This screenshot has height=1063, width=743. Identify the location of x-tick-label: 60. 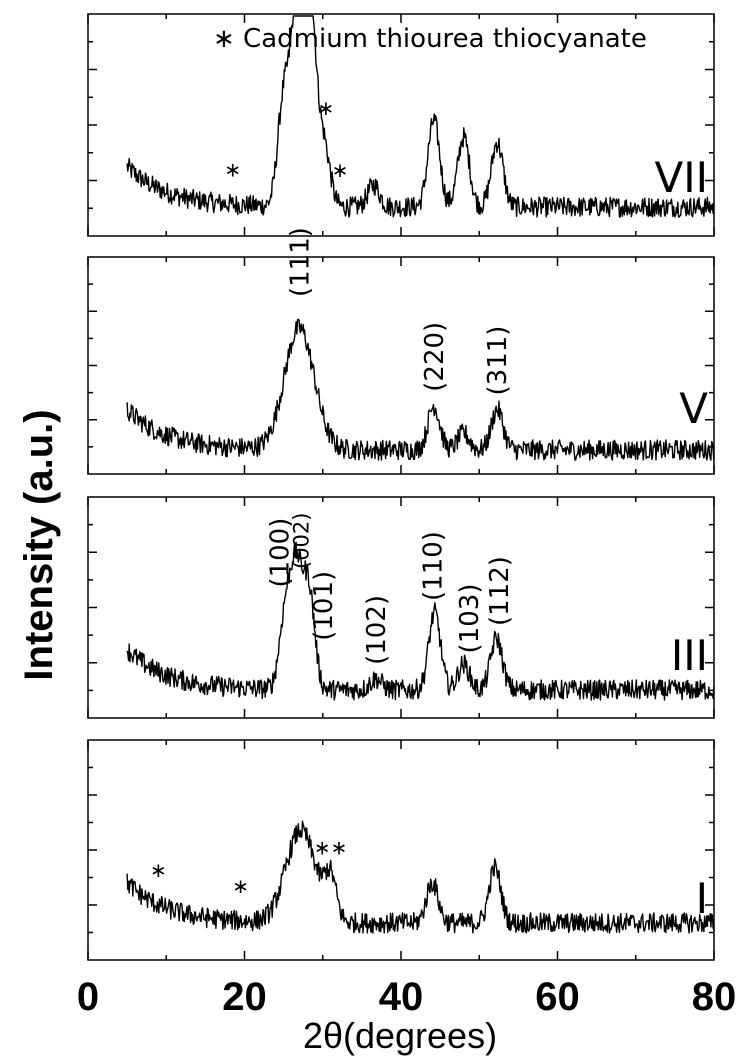
(557, 997).